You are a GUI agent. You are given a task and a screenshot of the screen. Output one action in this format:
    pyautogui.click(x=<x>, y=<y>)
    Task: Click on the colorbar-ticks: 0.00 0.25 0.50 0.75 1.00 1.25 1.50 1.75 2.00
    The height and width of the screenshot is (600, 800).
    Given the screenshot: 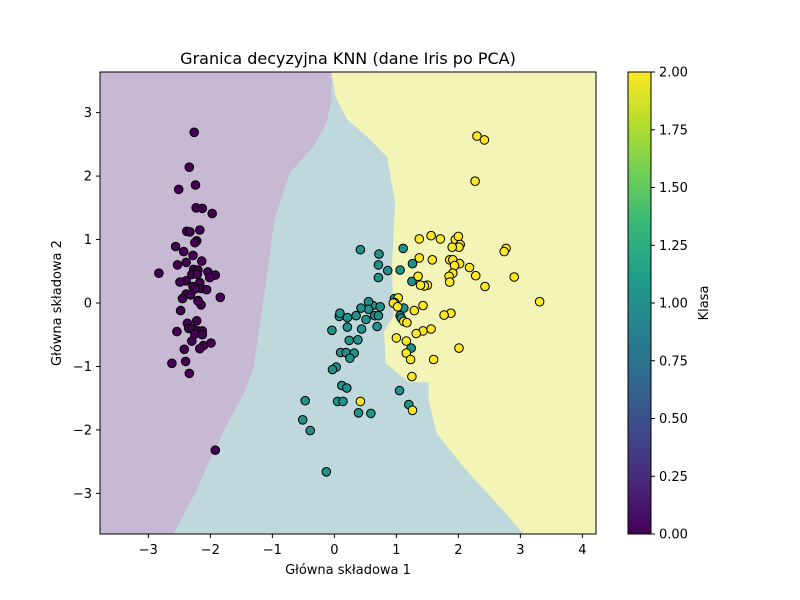 What is the action you would take?
    pyautogui.click(x=669, y=304)
    